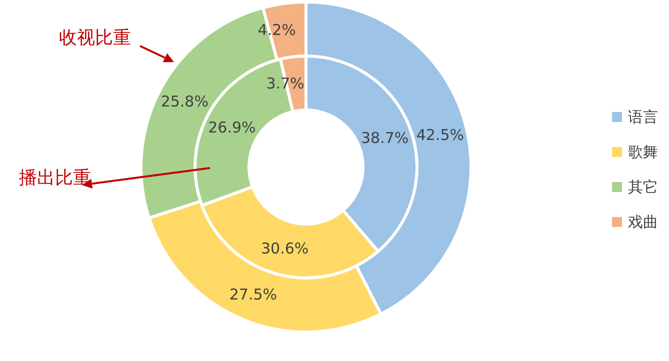  What do you see at coordinates (643, 117) in the screenshot?
I see `legend-label: 语言` at bounding box center [643, 117].